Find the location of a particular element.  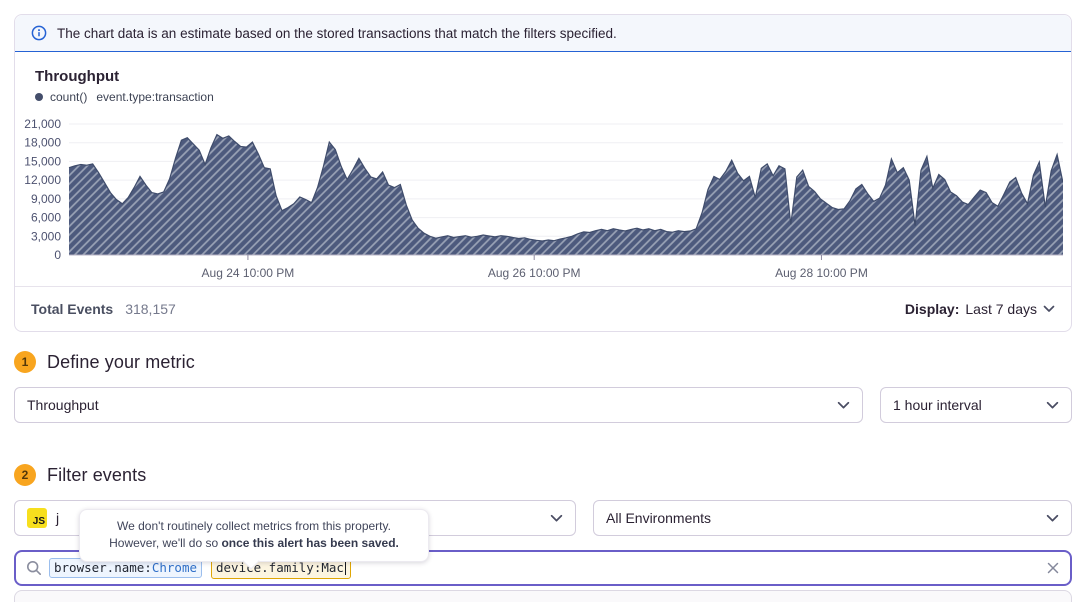

svg-text: 0 is located at coordinates (57, 255).